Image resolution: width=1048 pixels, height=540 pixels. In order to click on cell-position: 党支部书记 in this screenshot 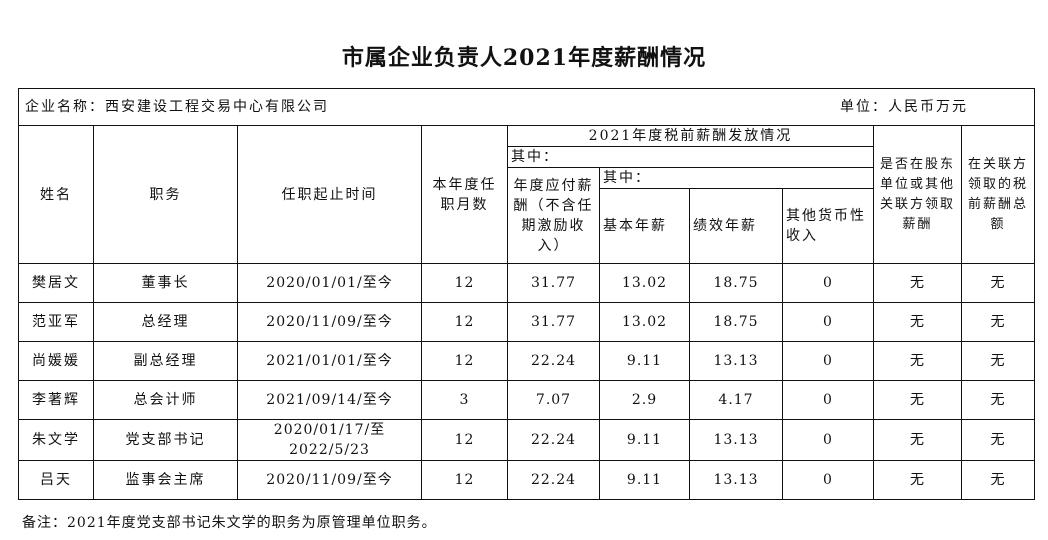, I will do `click(165, 440)`.